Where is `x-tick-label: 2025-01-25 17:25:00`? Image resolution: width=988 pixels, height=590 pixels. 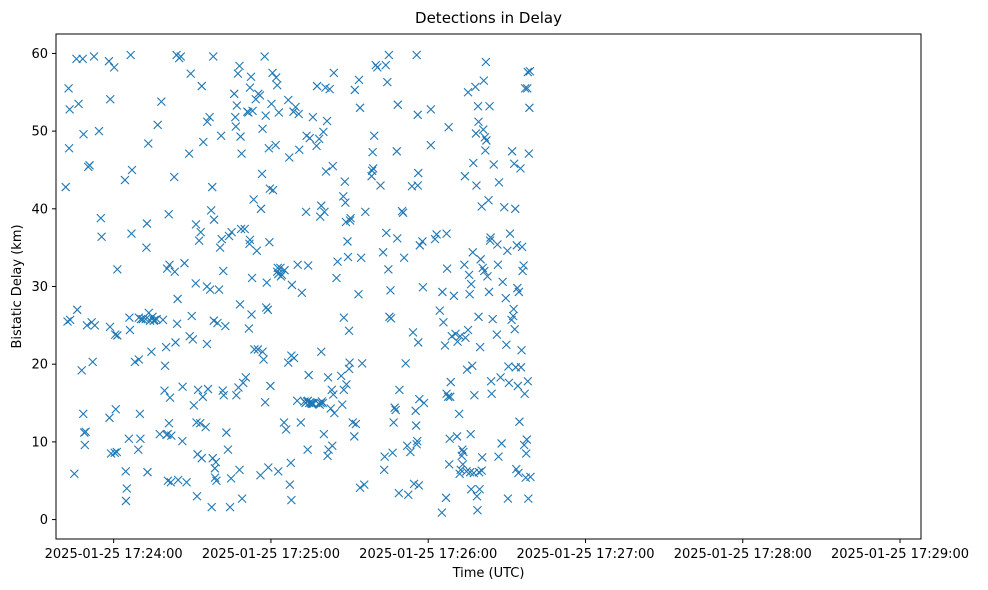
x-tick-label: 2025-01-25 17:25:00 is located at coordinates (271, 554).